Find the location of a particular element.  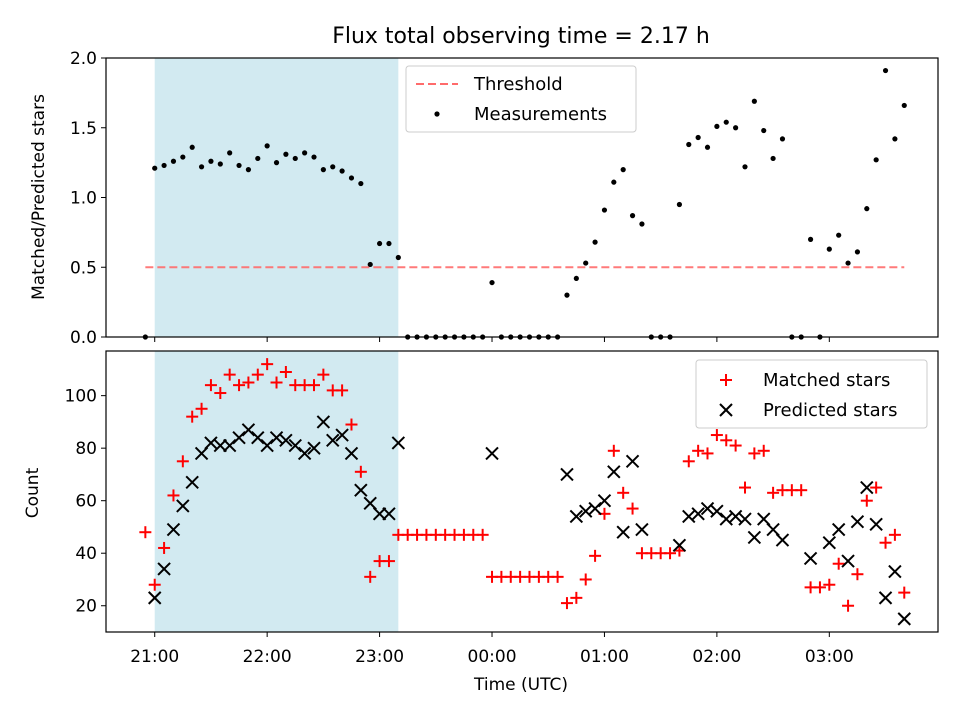

bottom-y-axis-label: Count is located at coordinates (33, 492).